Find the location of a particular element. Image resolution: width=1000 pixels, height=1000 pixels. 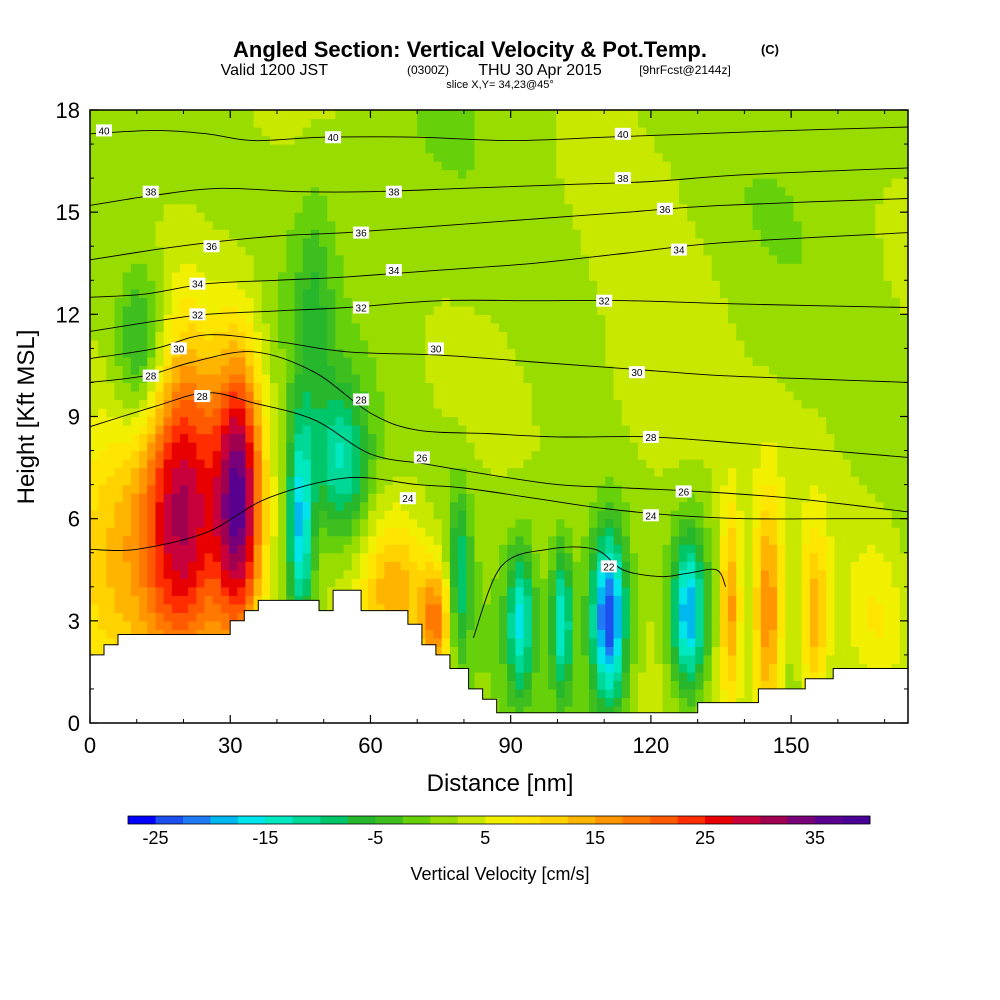

forecast-label: [9hrFcst@2144z] is located at coordinates (685, 70).